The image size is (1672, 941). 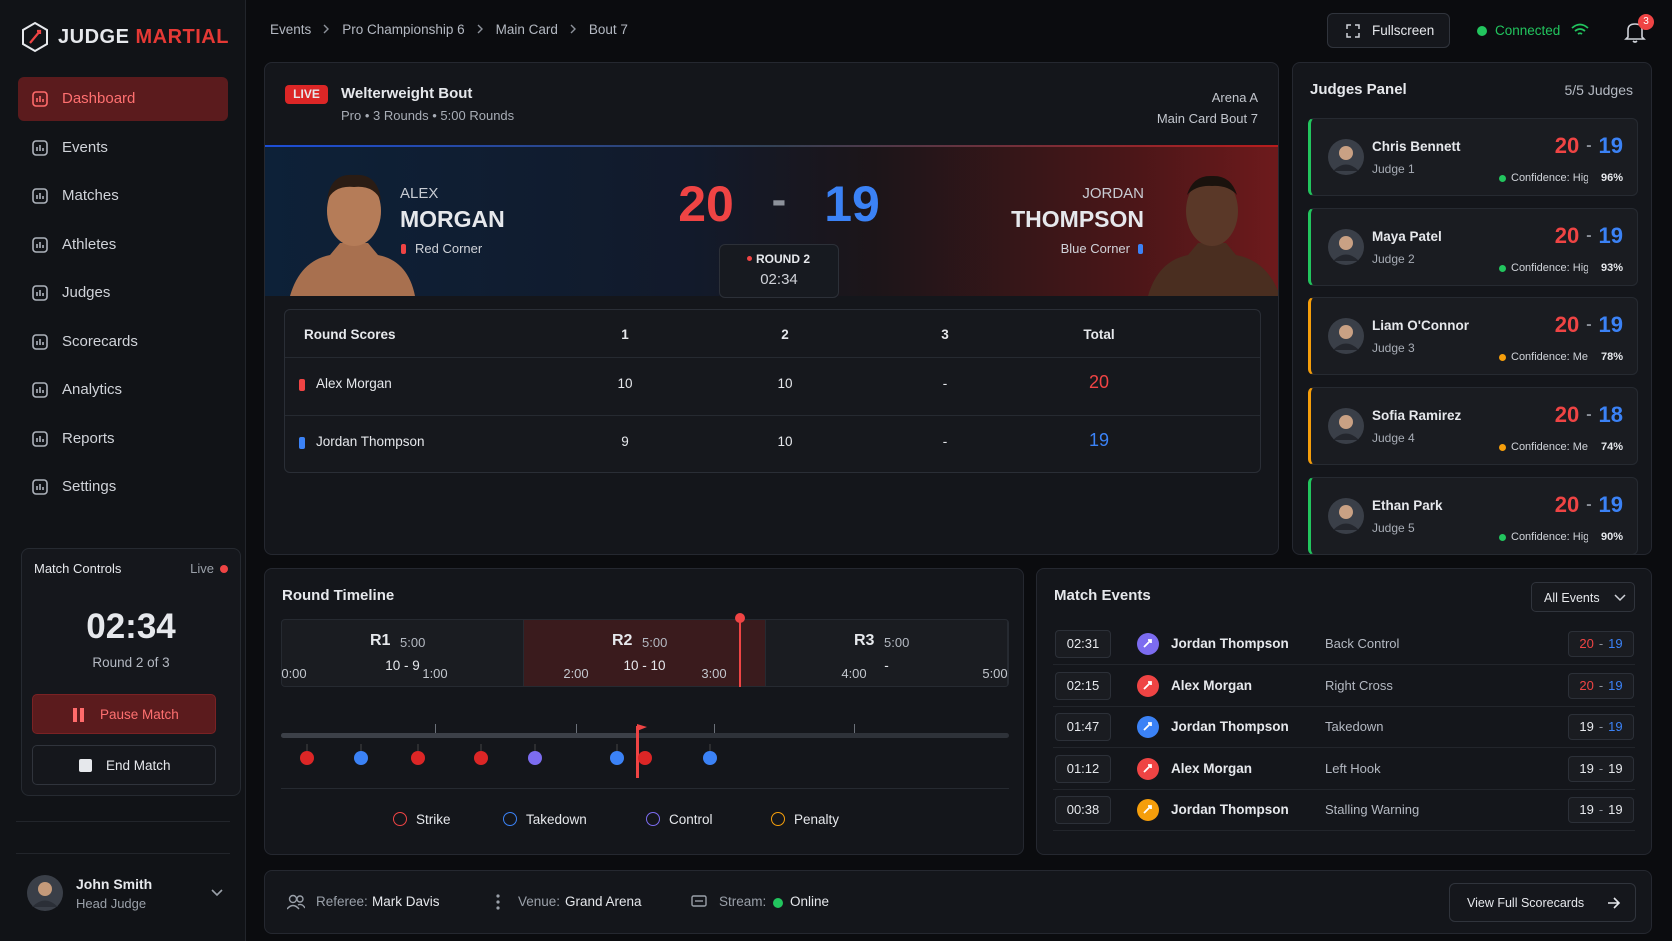 I want to click on legend-label: Strike, so click(x=433, y=819).